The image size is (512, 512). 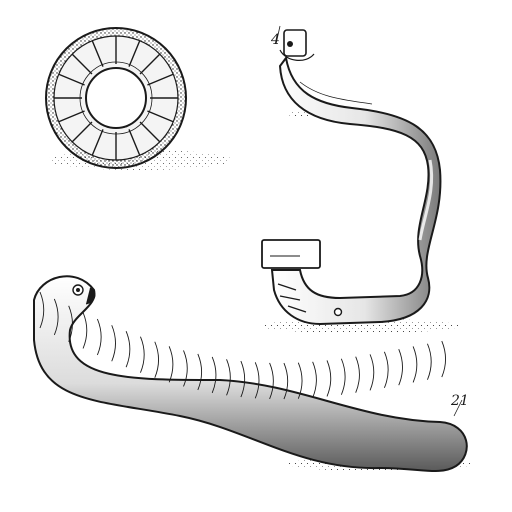 What do you see at coordinates (275, 40) in the screenshot?
I see `figure-label-upper: 4` at bounding box center [275, 40].